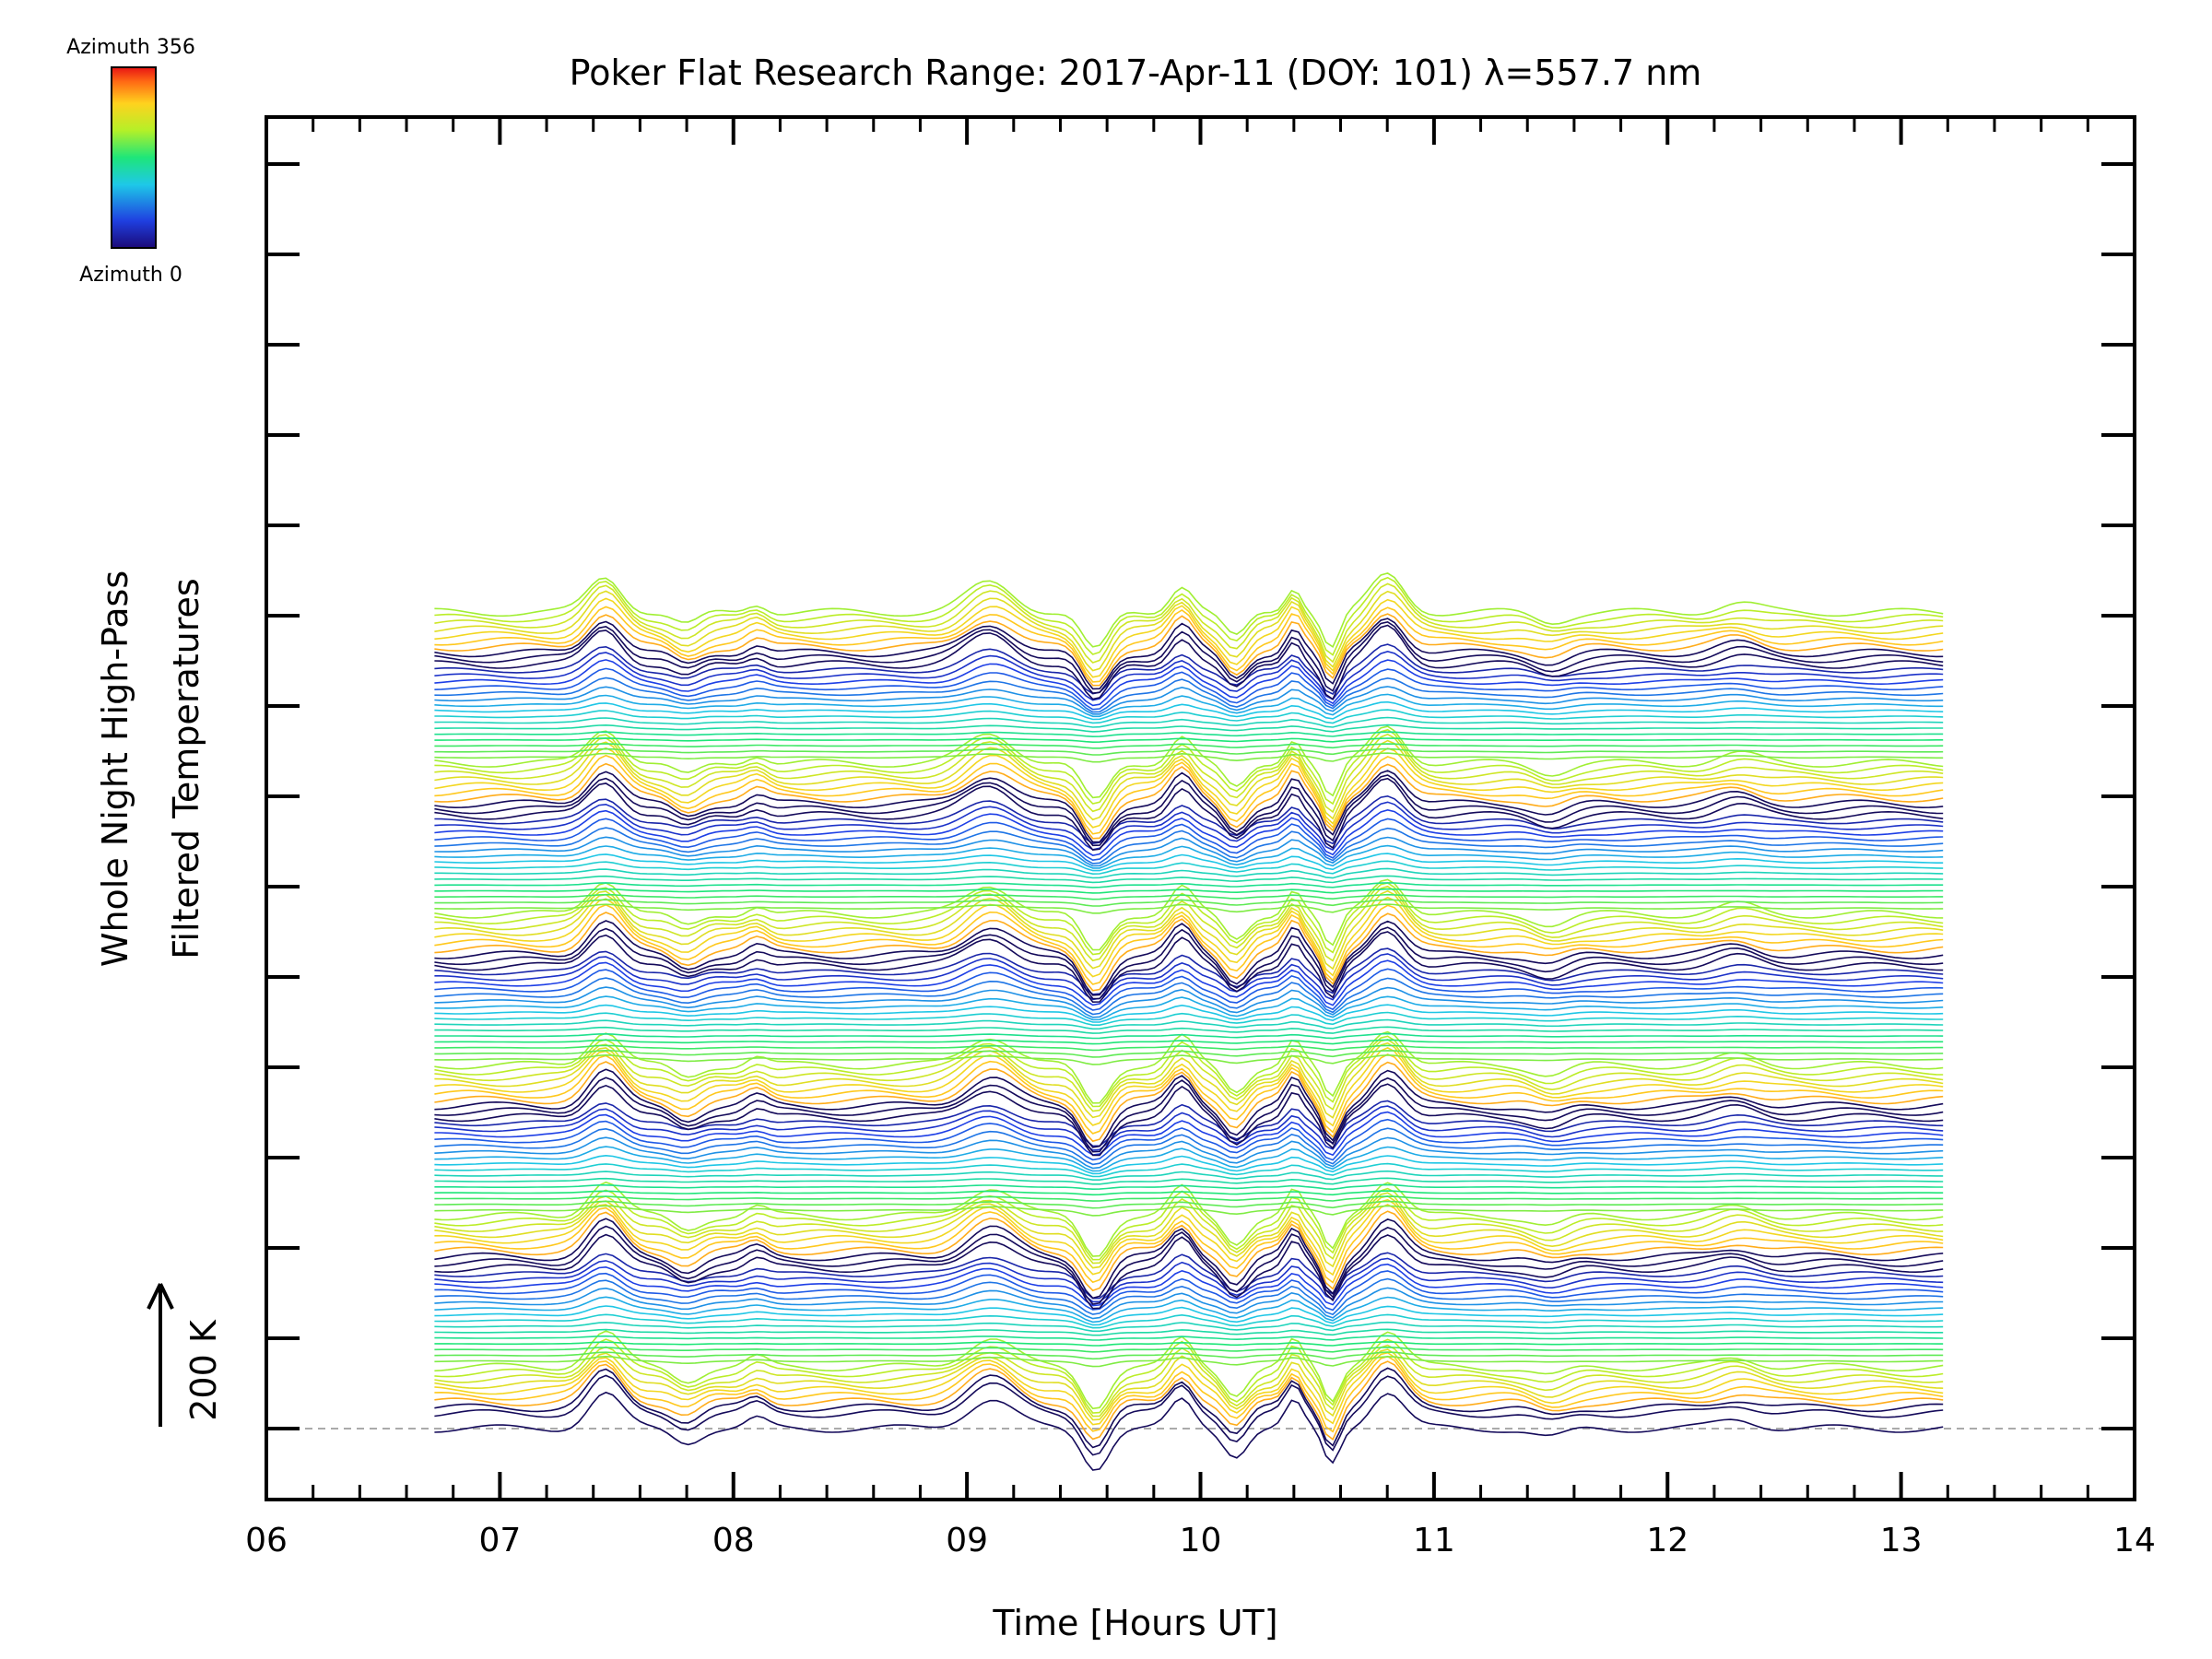 Image resolution: width=2212 pixels, height=1659 pixels. What do you see at coordinates (499, 1540) in the screenshot?
I see `x-tick-label: 07` at bounding box center [499, 1540].